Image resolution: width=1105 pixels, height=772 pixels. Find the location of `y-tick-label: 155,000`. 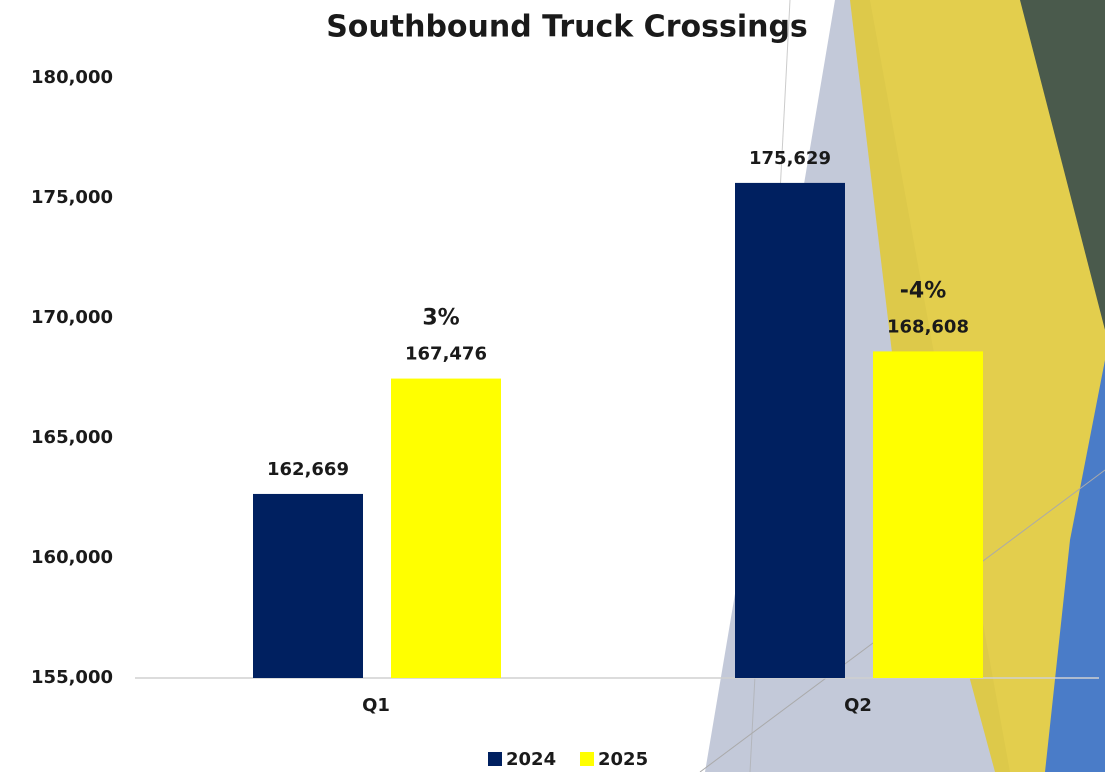

y-tick-label: 155,000 is located at coordinates (72, 677).